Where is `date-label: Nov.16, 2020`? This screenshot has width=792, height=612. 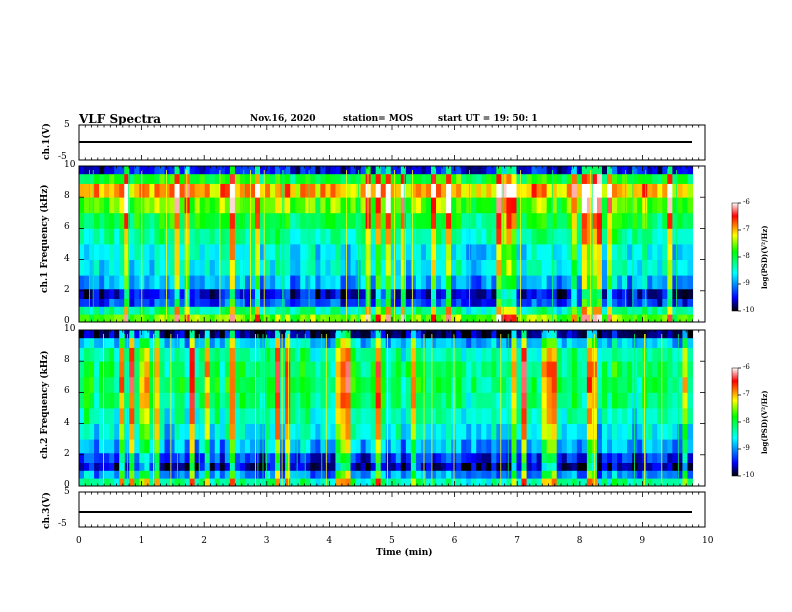
date-label: Nov.16, 2020 is located at coordinates (283, 119).